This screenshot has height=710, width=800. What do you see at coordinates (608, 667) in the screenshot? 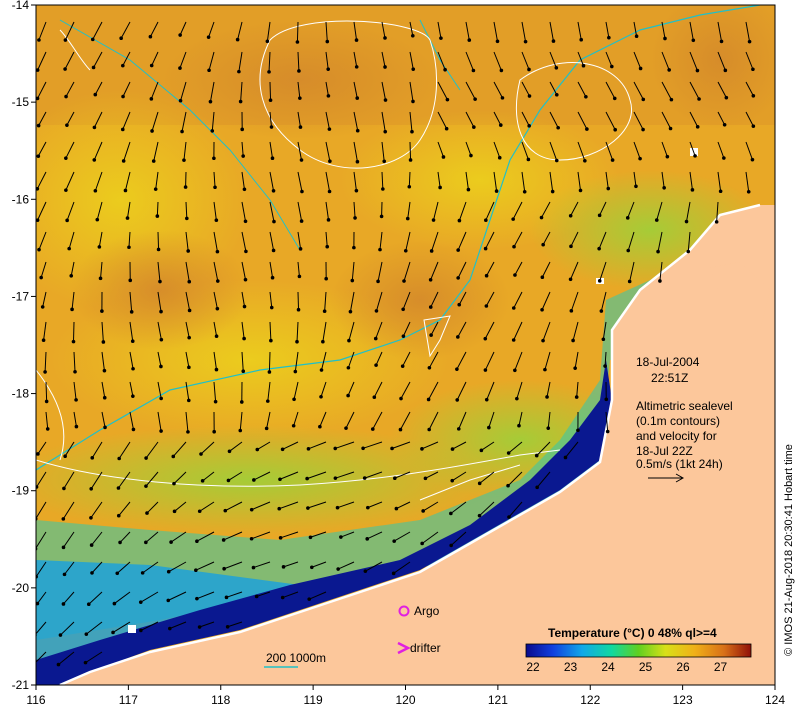
I see `colorbar-tick-label: 24` at bounding box center [608, 667].